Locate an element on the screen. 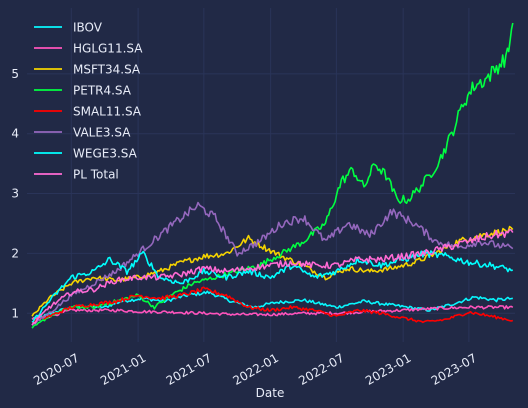  legend-label: WEGE3.SA is located at coordinates (105, 154).